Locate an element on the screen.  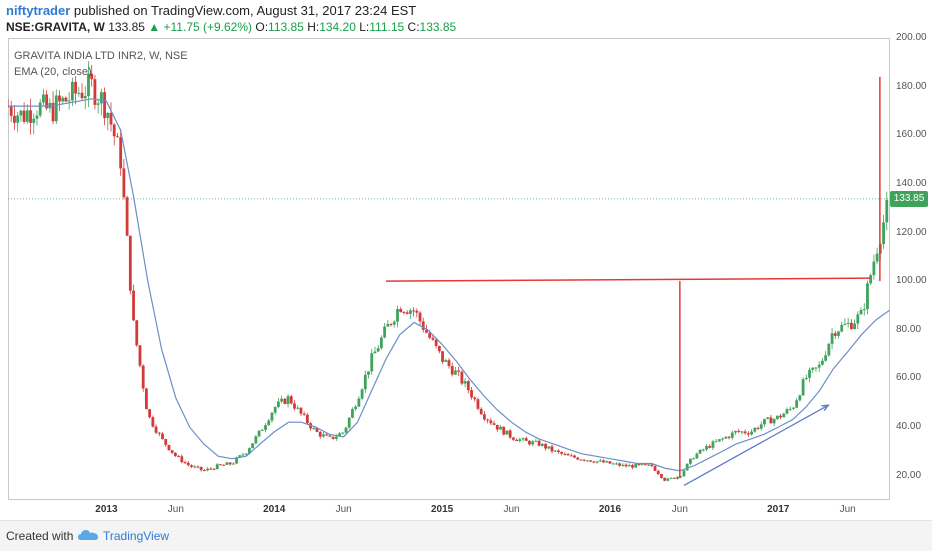
y-tick-label: 120.00 is located at coordinates (911, 232).